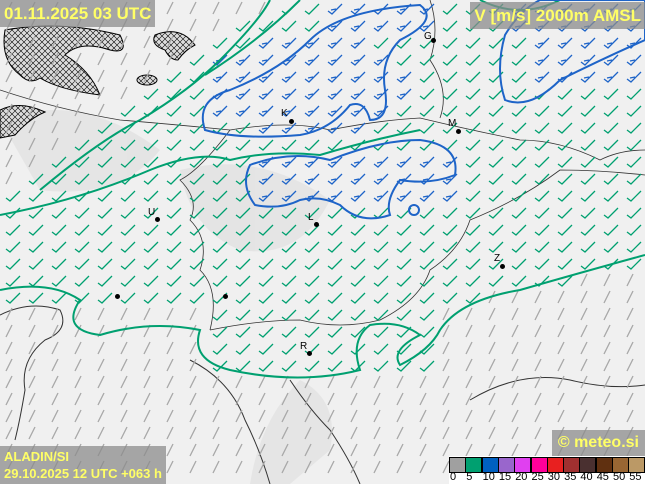 The image size is (645, 484). I want to click on legend-tick: 50, so click(619, 477).